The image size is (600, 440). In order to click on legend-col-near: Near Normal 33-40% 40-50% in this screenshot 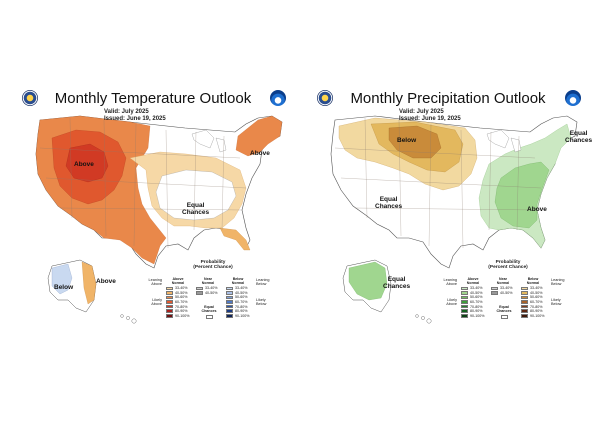, I will do `click(503, 286)`.